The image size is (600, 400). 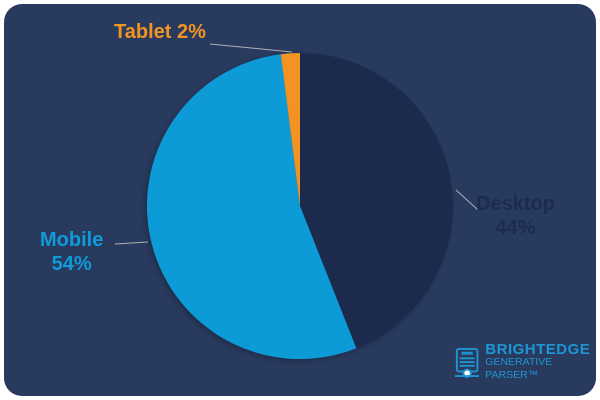 I want to click on brightedge-logo: BRIGHTEDGE GENERATIVE PARSER™, so click(x=527, y=361).